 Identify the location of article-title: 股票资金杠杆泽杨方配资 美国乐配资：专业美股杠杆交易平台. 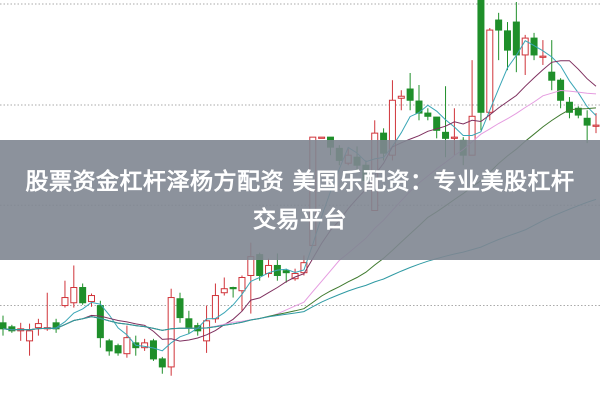
(300, 201).